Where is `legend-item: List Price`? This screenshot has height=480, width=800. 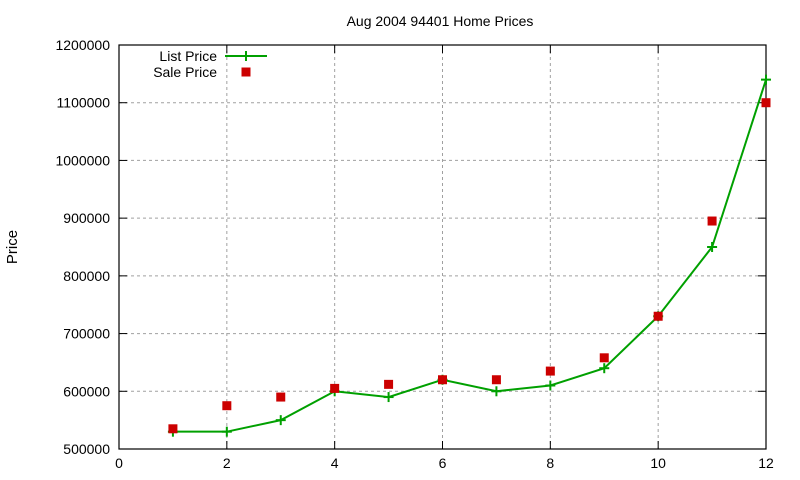
legend-item: List Price is located at coordinates (213, 56).